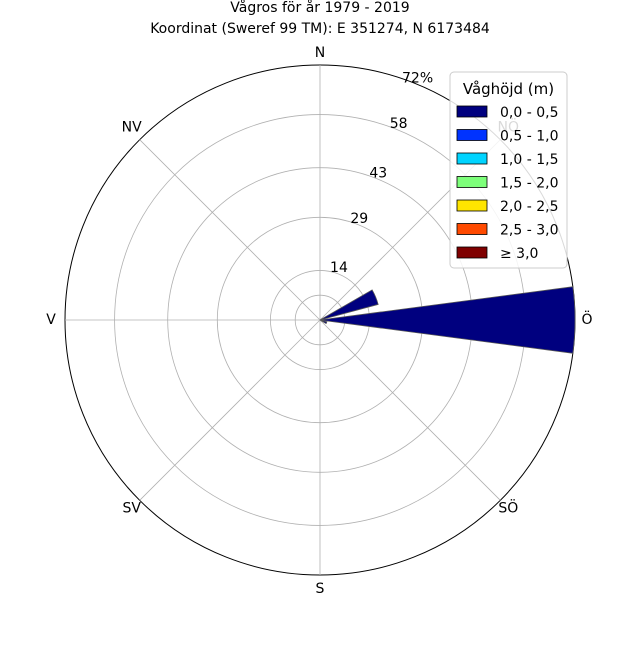 Image resolution: width=640 pixels, height=645 pixels. What do you see at coordinates (51, 320) in the screenshot?
I see `direction-label: V` at bounding box center [51, 320].